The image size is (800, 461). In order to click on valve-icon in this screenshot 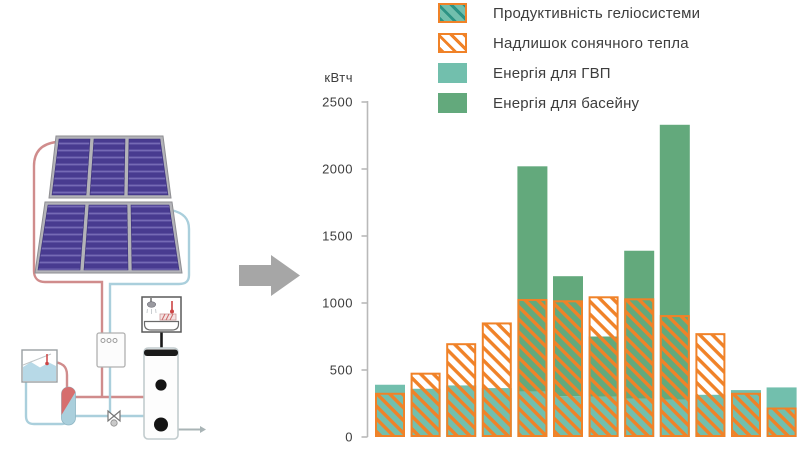, I will do `click(114, 418)`.